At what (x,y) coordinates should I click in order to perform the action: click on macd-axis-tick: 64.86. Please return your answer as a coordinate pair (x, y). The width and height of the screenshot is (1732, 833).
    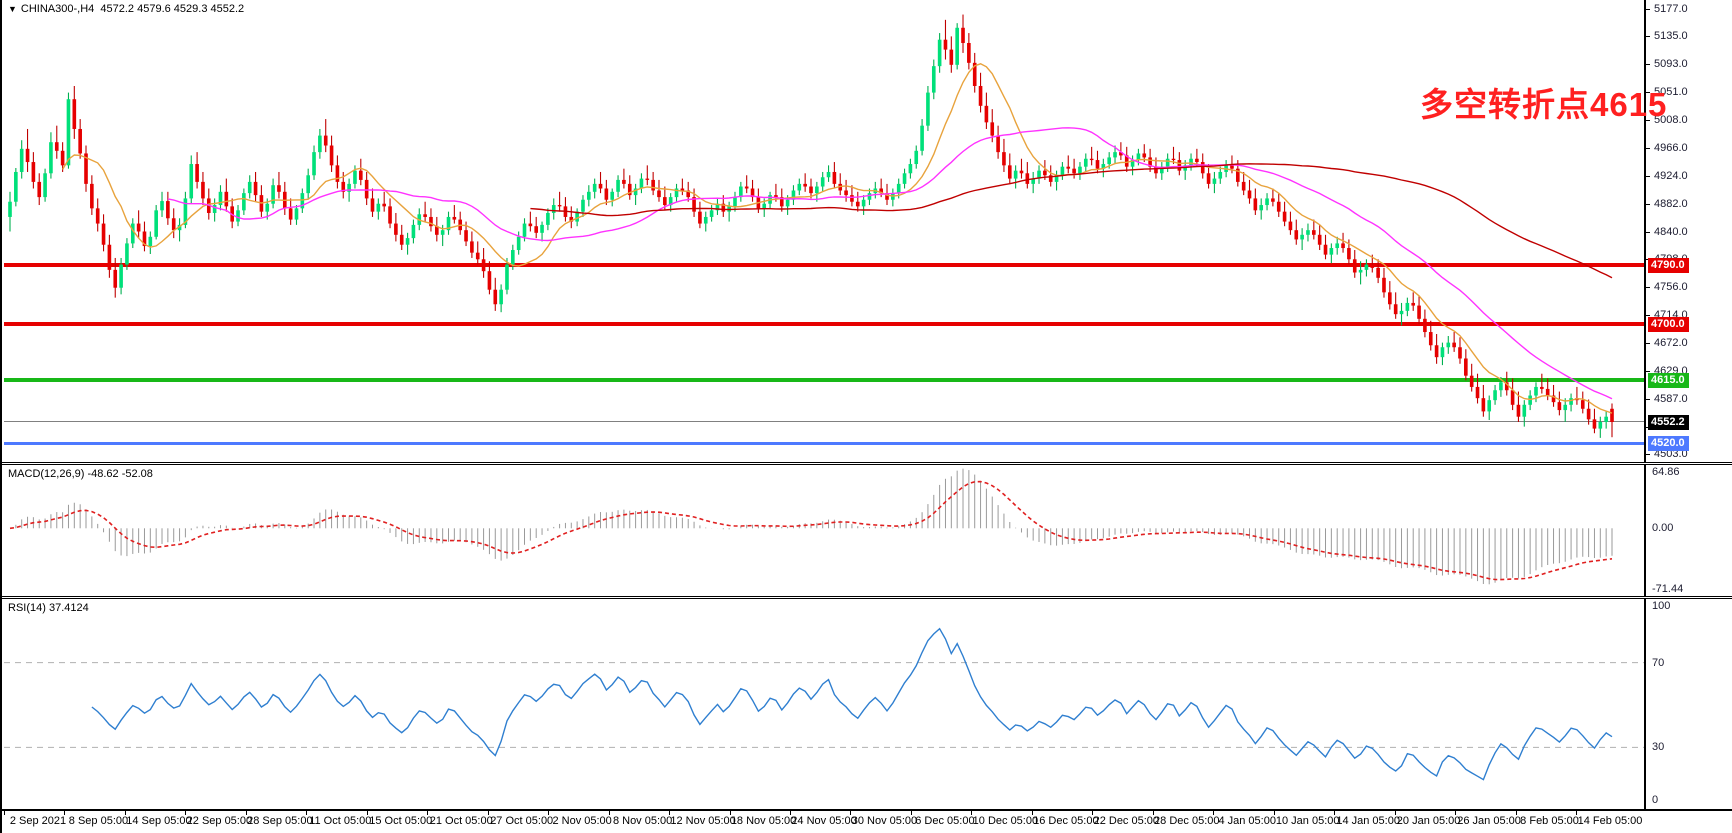
    Looking at the image, I should click on (1666, 472).